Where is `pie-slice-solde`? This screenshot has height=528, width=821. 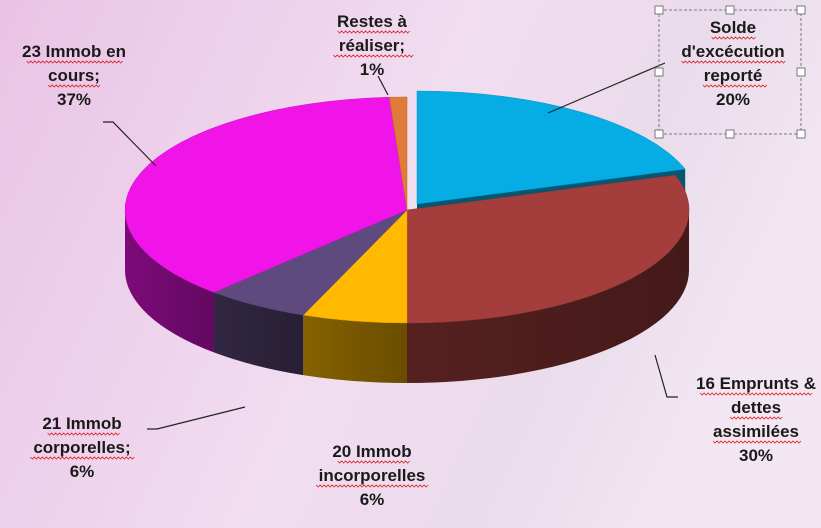
pie-slice-solde is located at coordinates (551, 147).